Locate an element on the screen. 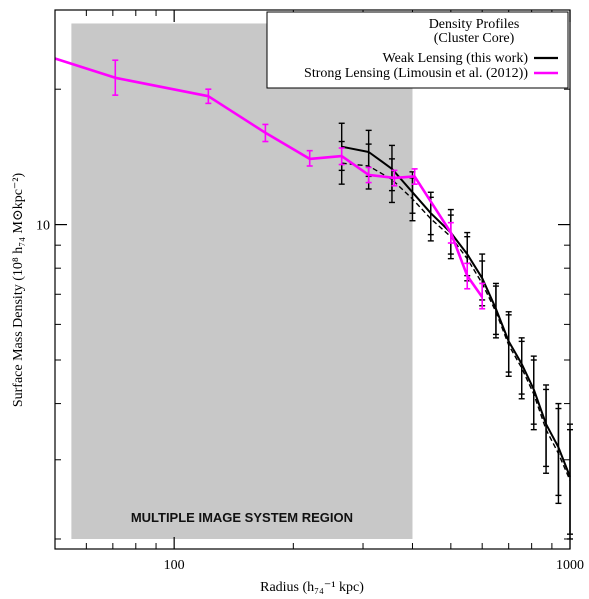 This screenshot has width=589, height=599. x-tick-label-1: 1000 is located at coordinates (570, 565).